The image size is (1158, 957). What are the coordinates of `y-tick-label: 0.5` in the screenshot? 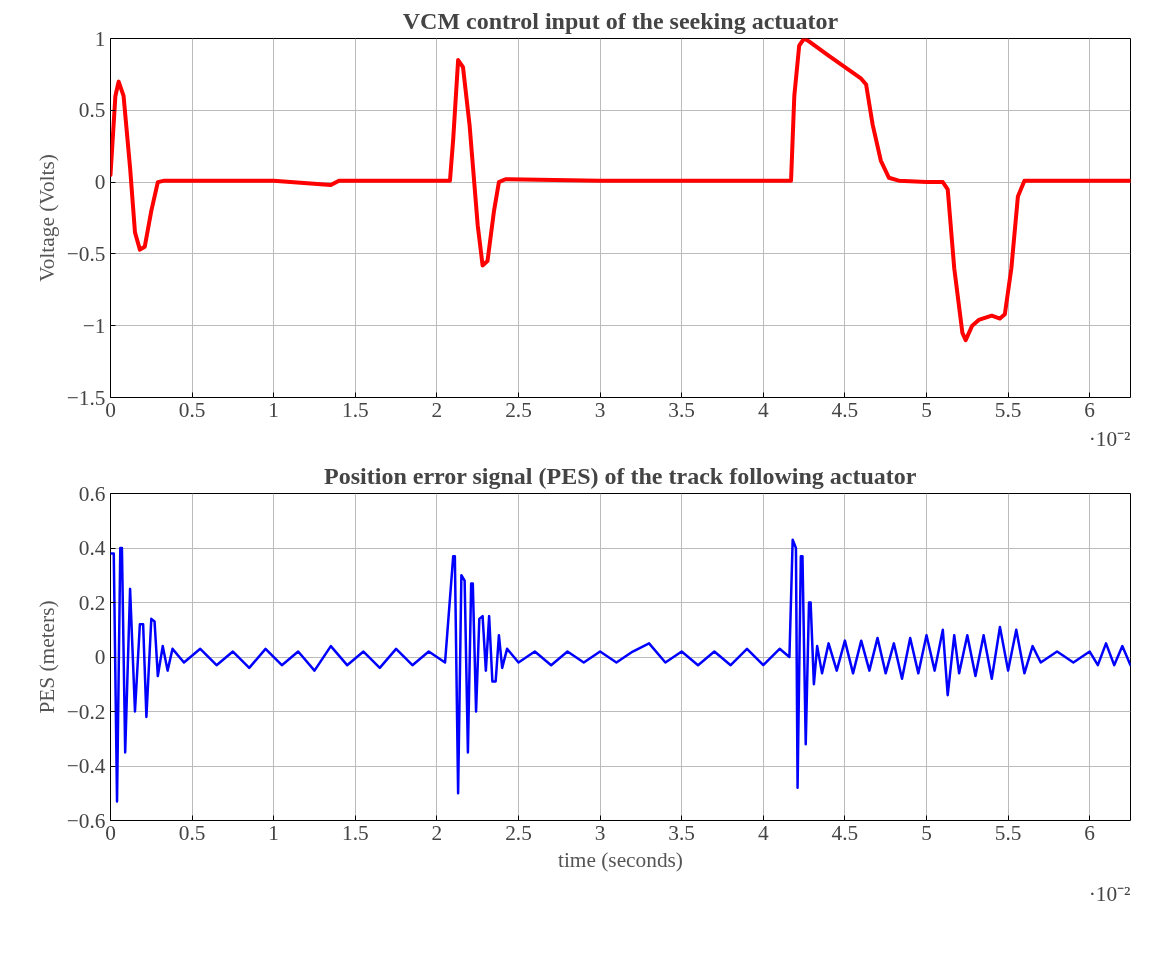 It's located at (92, 110).